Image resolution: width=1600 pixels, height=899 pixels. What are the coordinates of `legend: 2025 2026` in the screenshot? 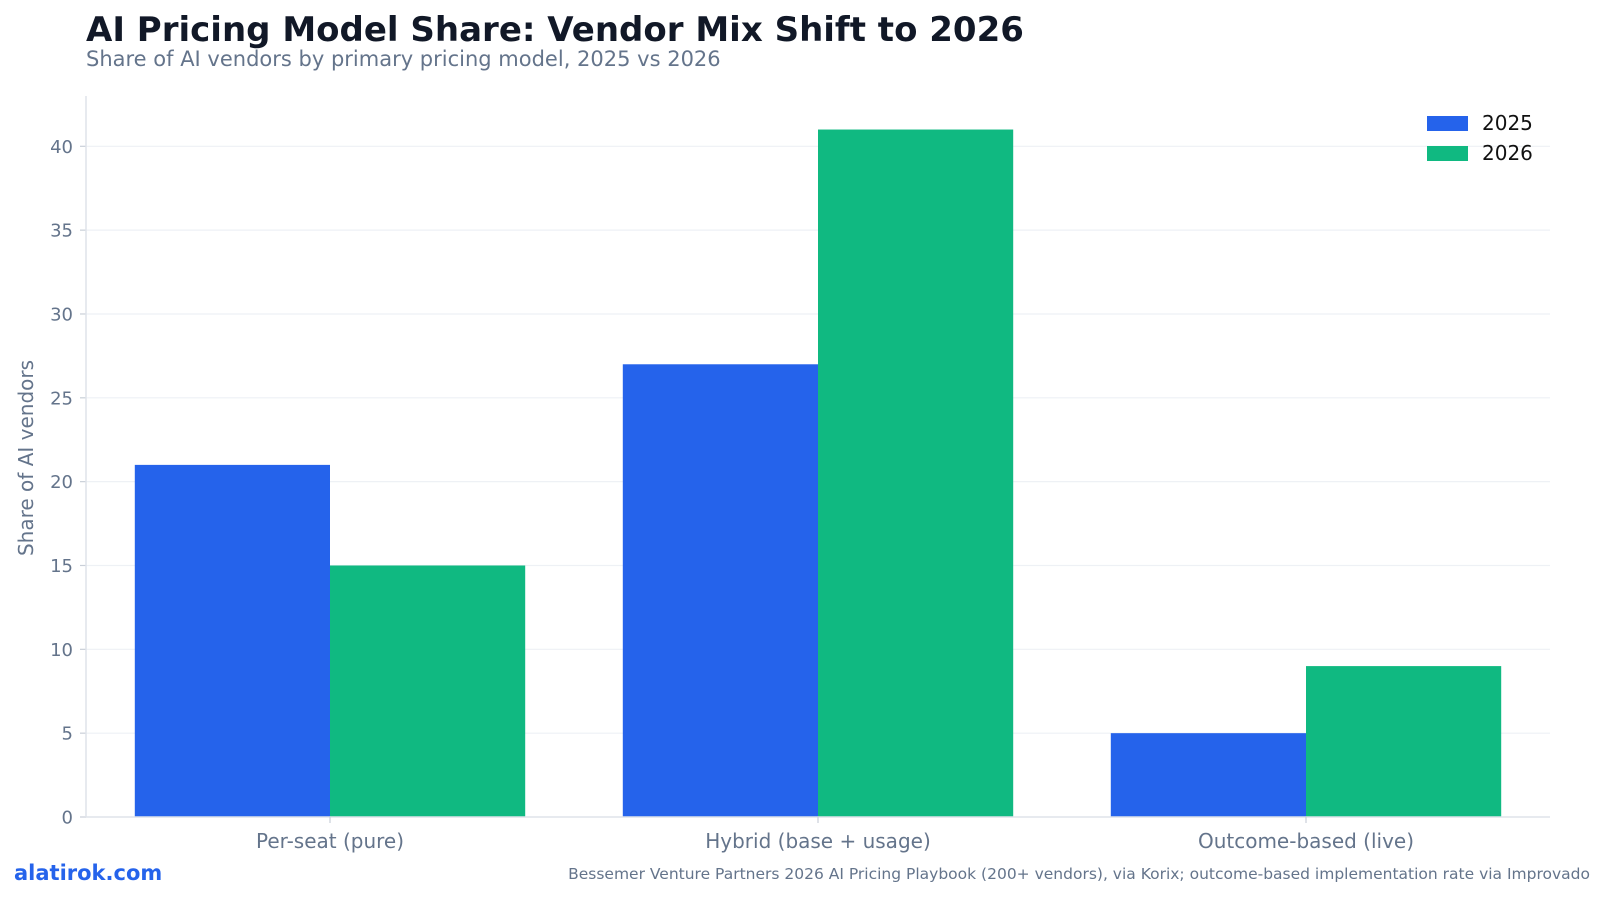 It's located at (1480, 138).